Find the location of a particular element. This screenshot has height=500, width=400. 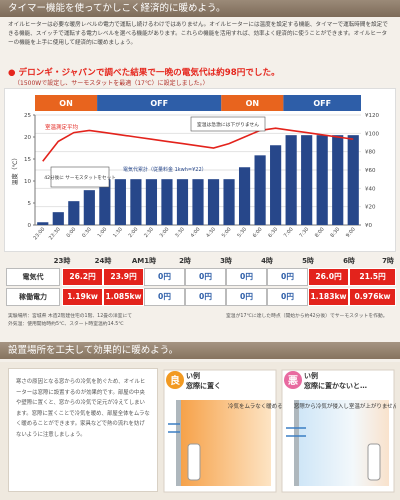

x-tick-label: 2:00 is located at coordinates (134, 232).